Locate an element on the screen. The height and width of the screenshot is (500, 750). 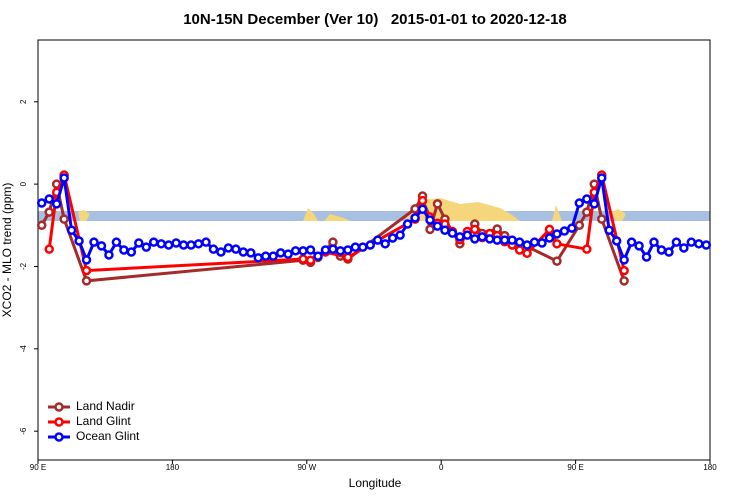
legend-label: Land Glint is located at coordinates (103, 421).